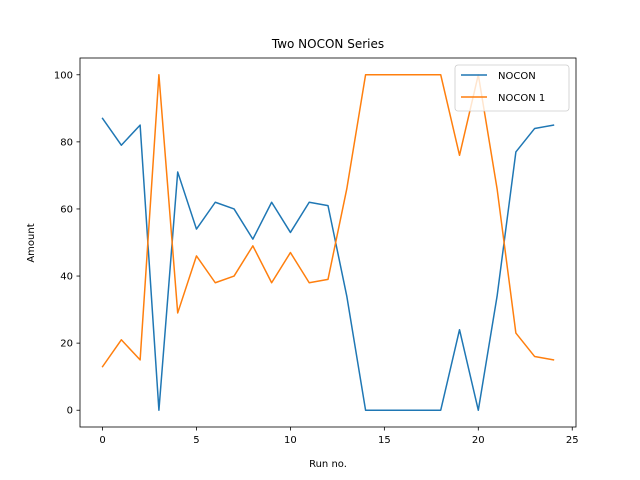 The width and height of the screenshot is (640, 480). Describe the element at coordinates (478, 440) in the screenshot. I see `x-tick-label: 20` at that location.